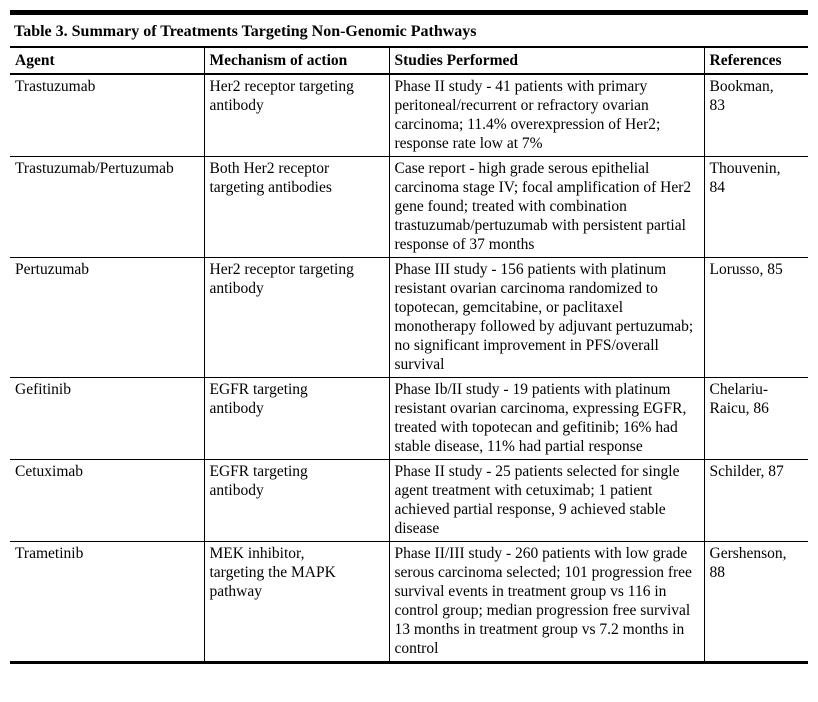 Image resolution: width=818 pixels, height=702 pixels. I want to click on cell-references: Thouvenin, 84, so click(755, 207).